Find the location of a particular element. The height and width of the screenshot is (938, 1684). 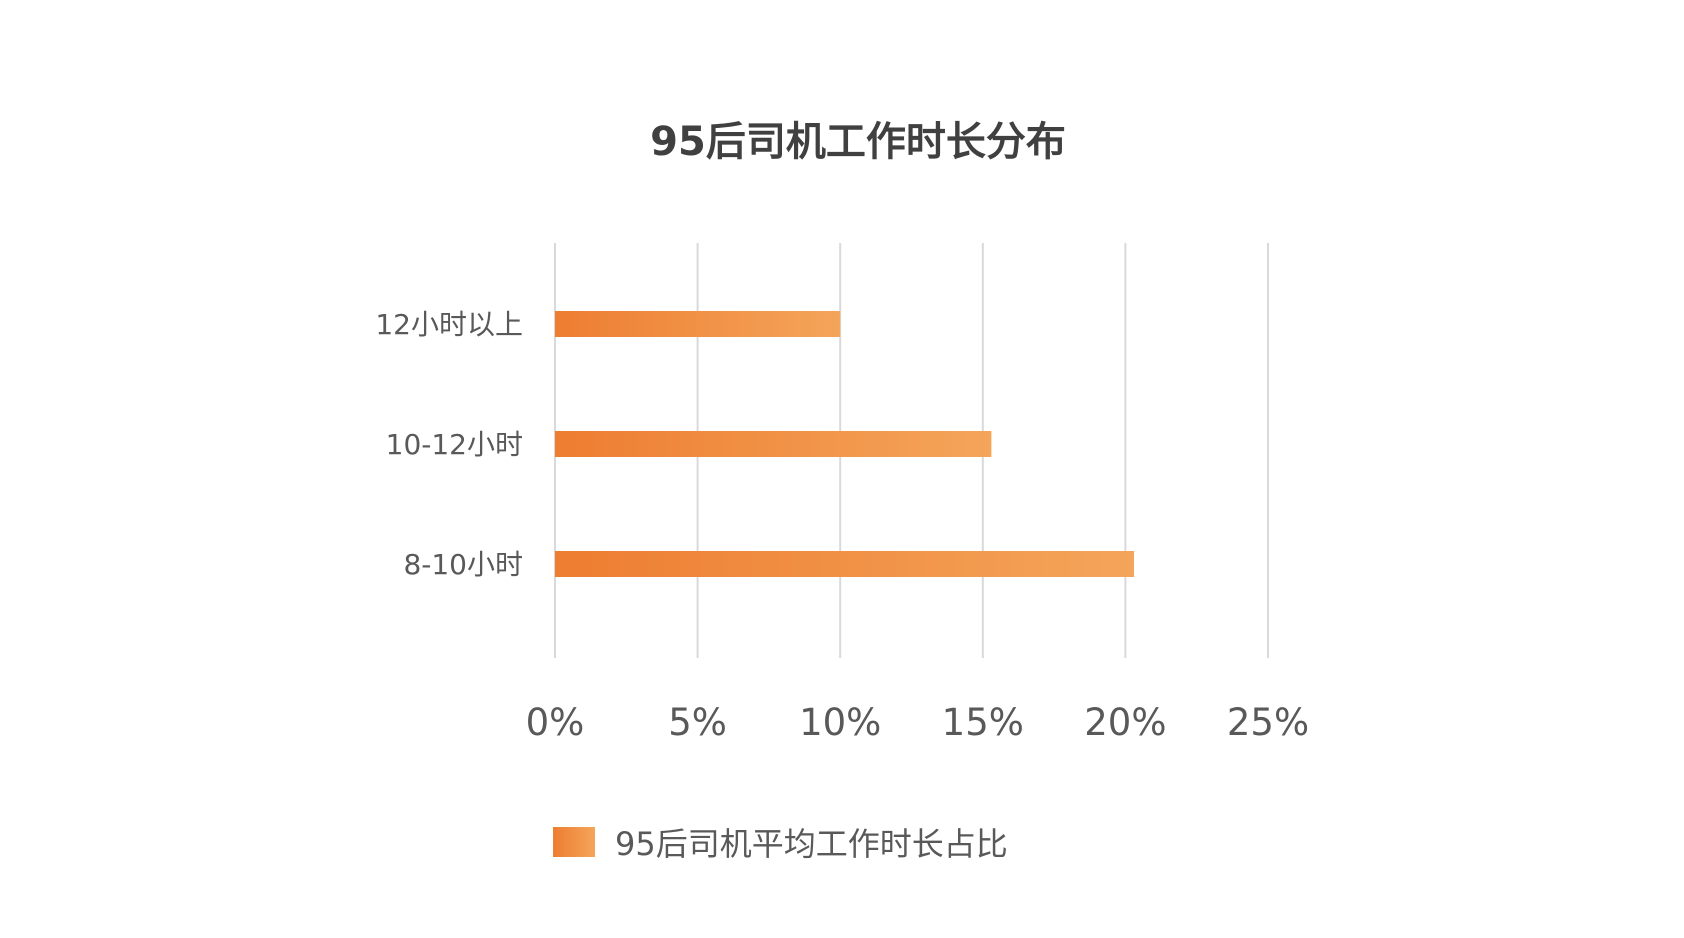

bars is located at coordinates (844, 444).